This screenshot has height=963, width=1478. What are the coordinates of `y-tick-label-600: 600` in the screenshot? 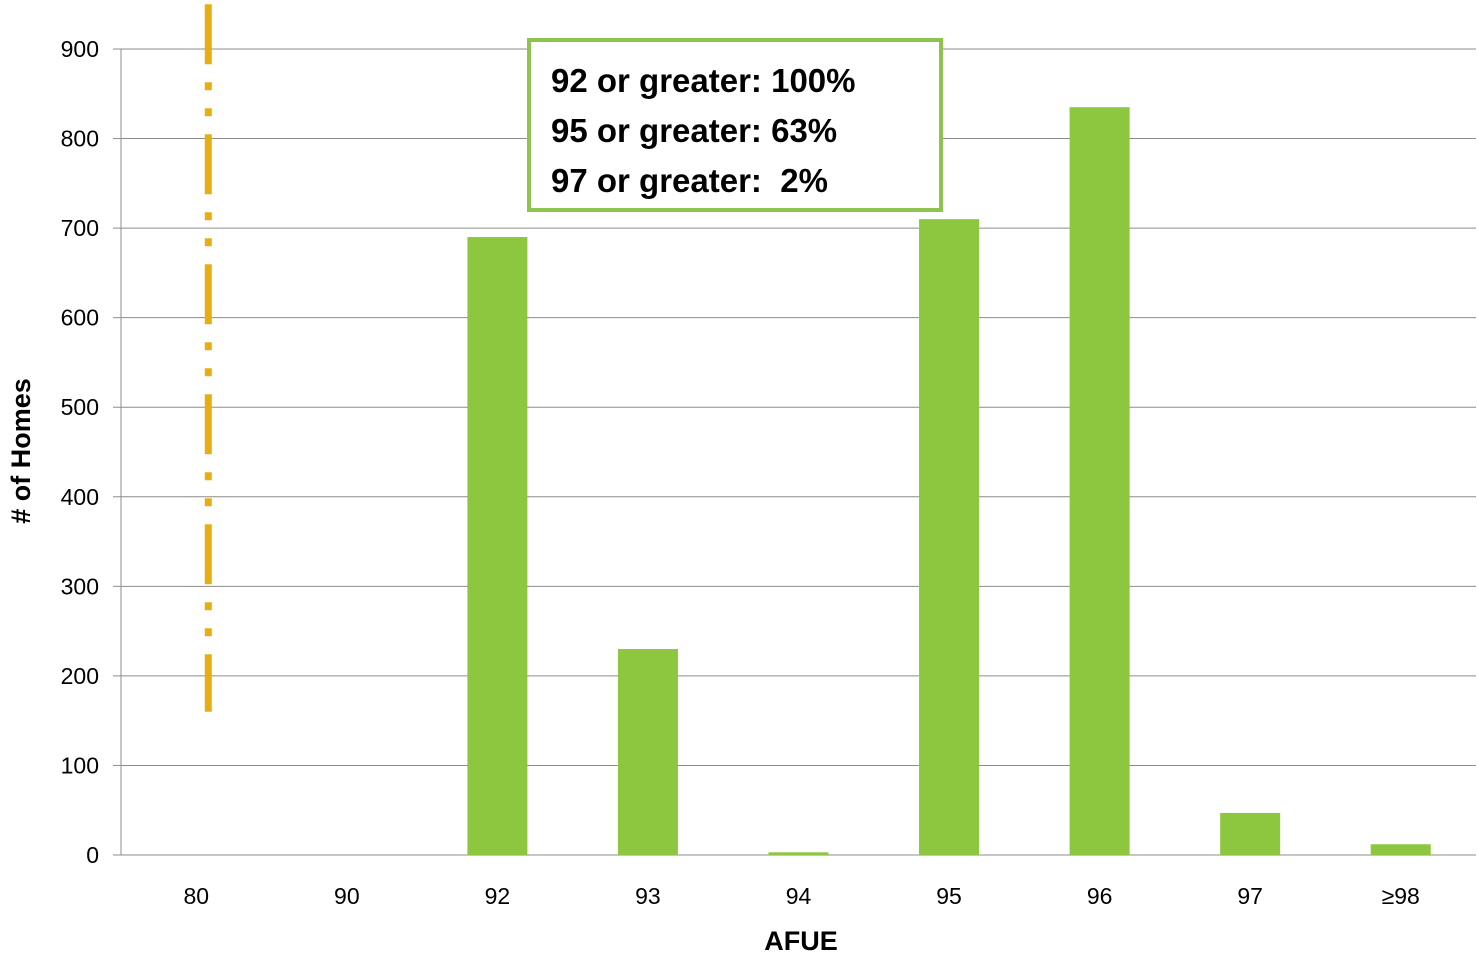 It's located at (80, 318).